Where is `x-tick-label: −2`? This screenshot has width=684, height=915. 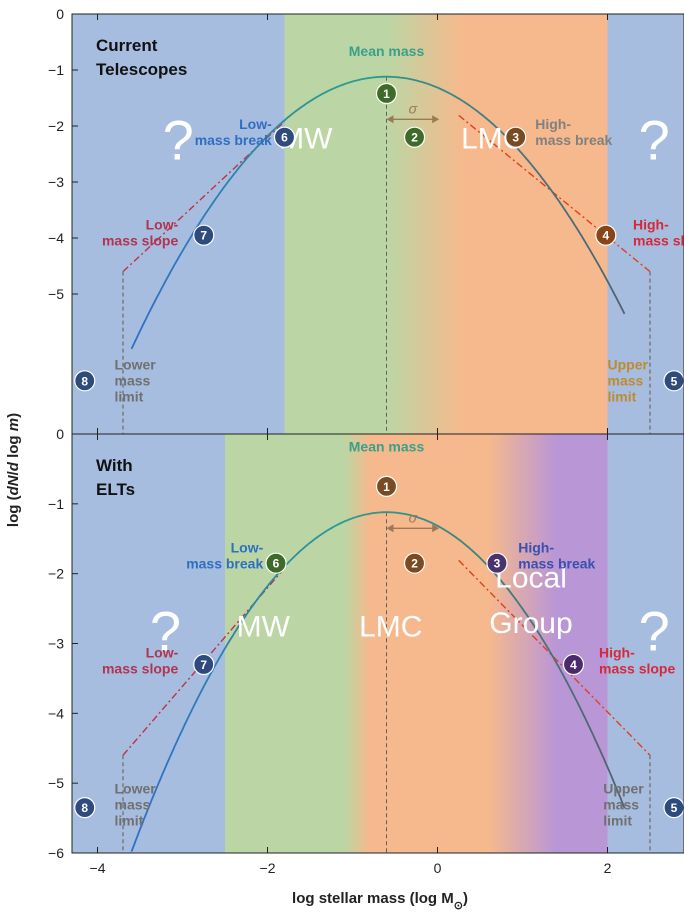
x-tick-label: −2 is located at coordinates (268, 868).